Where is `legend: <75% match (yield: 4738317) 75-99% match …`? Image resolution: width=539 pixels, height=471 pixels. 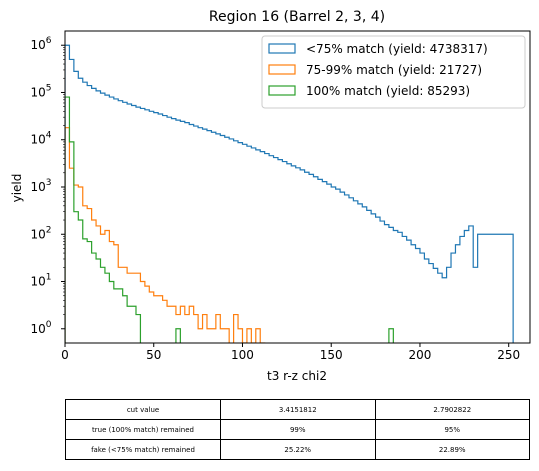 legend: <75% match (yield: 4738317) 75-99% match … is located at coordinates (393, 72).